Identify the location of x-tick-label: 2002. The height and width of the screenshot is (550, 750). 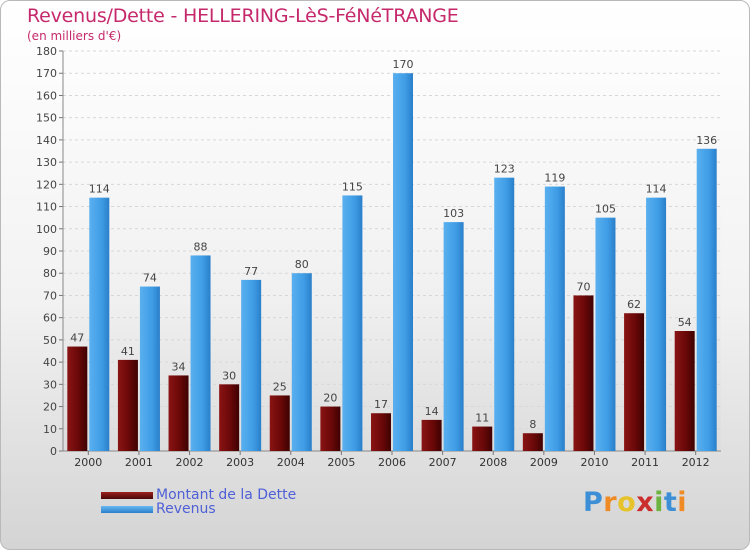
(190, 462).